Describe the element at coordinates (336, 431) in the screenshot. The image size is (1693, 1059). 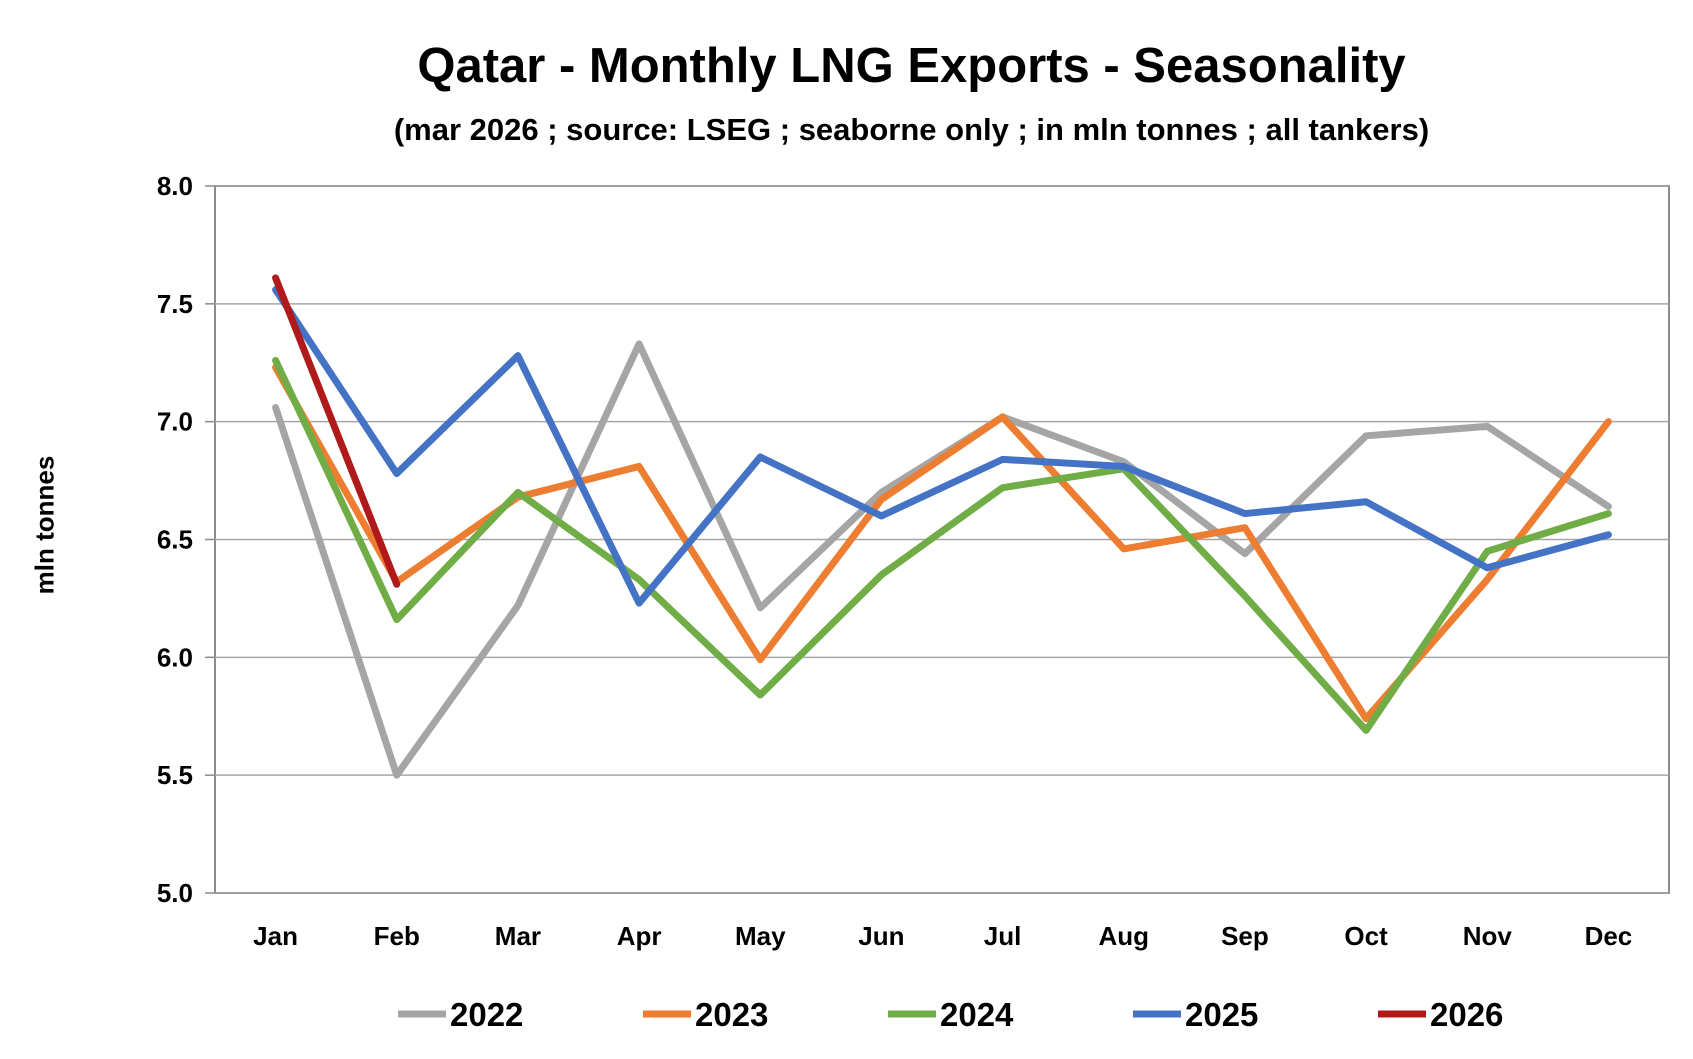
I see `series-line-2026` at that location.